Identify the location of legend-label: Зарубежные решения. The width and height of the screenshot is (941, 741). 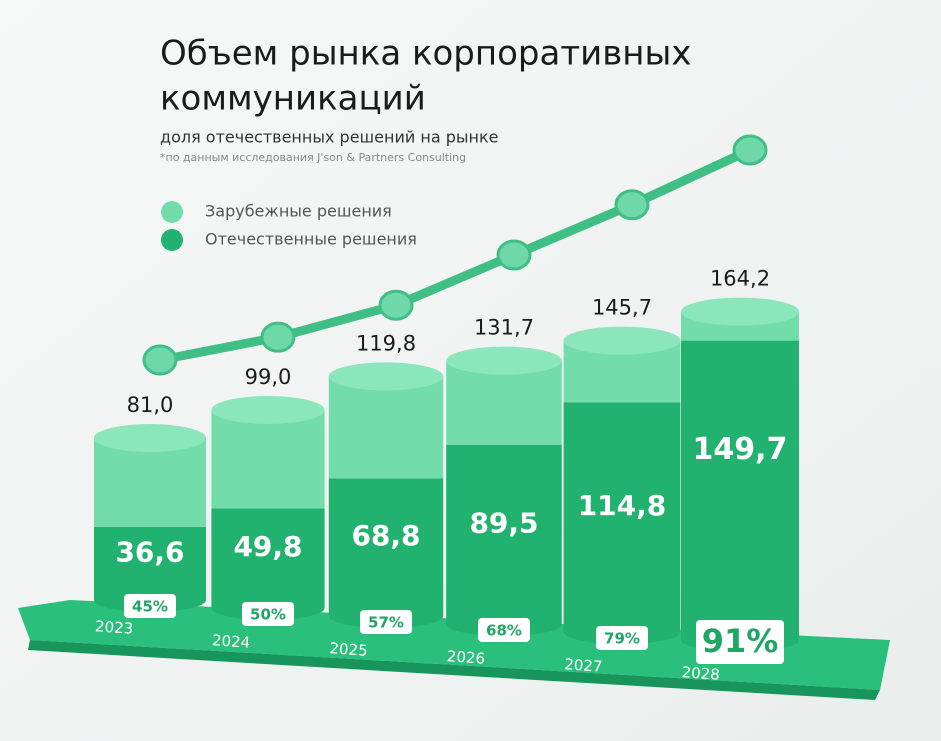
(298, 211).